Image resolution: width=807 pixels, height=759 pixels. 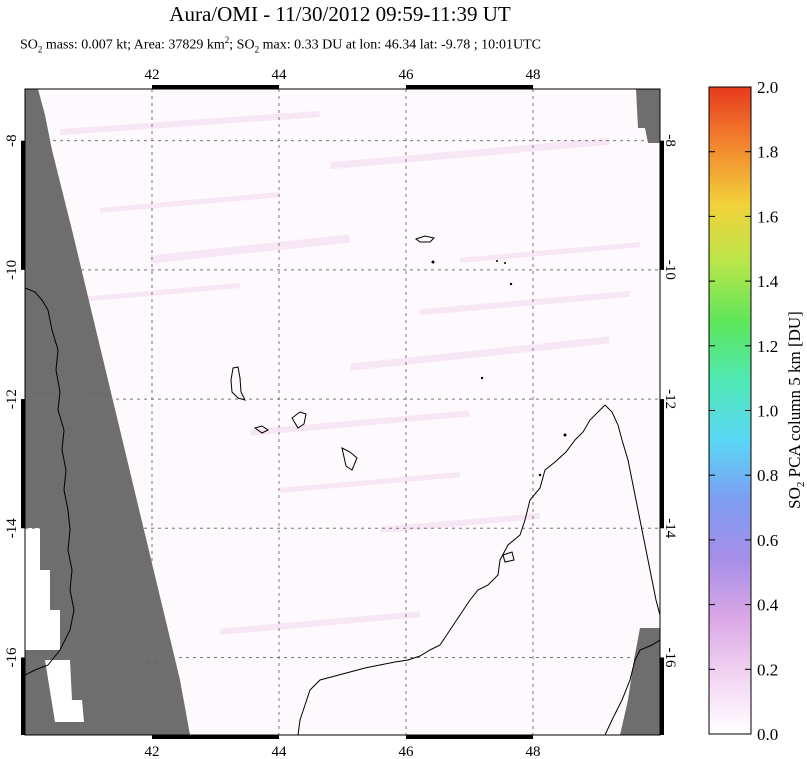 What do you see at coordinates (730, 410) in the screenshot?
I see `colorbar-gradient` at bounding box center [730, 410].